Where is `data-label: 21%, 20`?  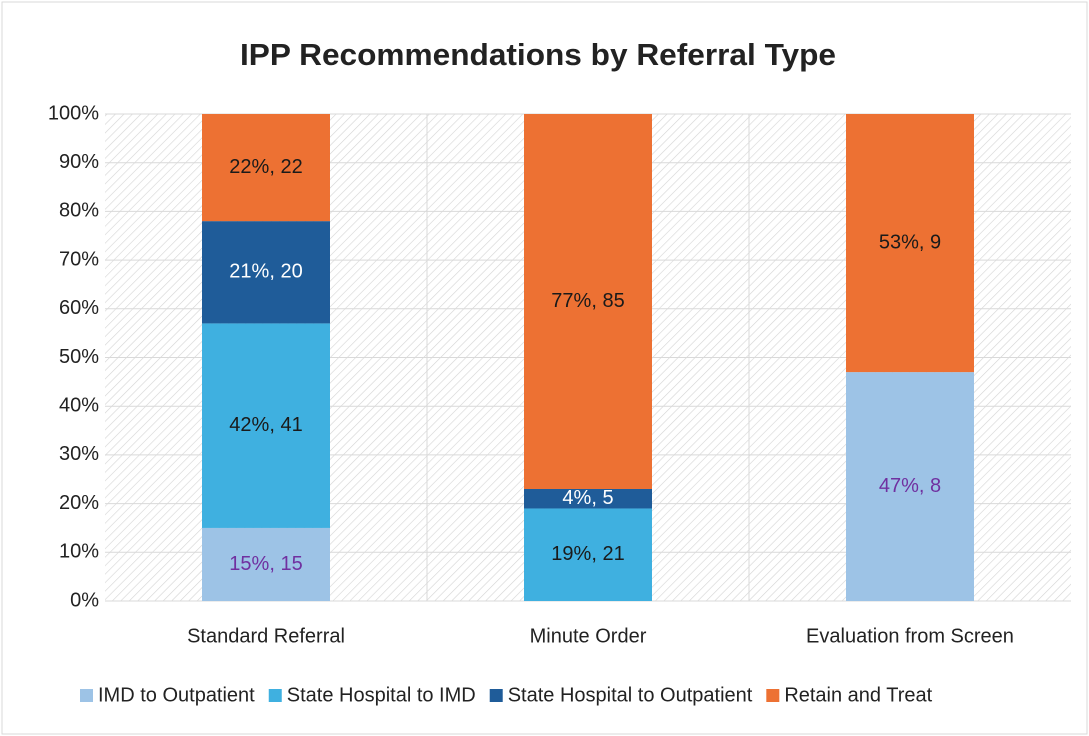
data-label: 21%, 20 is located at coordinates (265, 272).